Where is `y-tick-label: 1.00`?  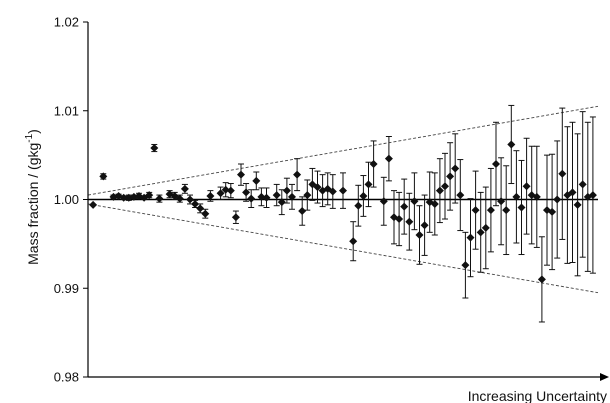 y-tick-label: 1.00 is located at coordinates (66, 199).